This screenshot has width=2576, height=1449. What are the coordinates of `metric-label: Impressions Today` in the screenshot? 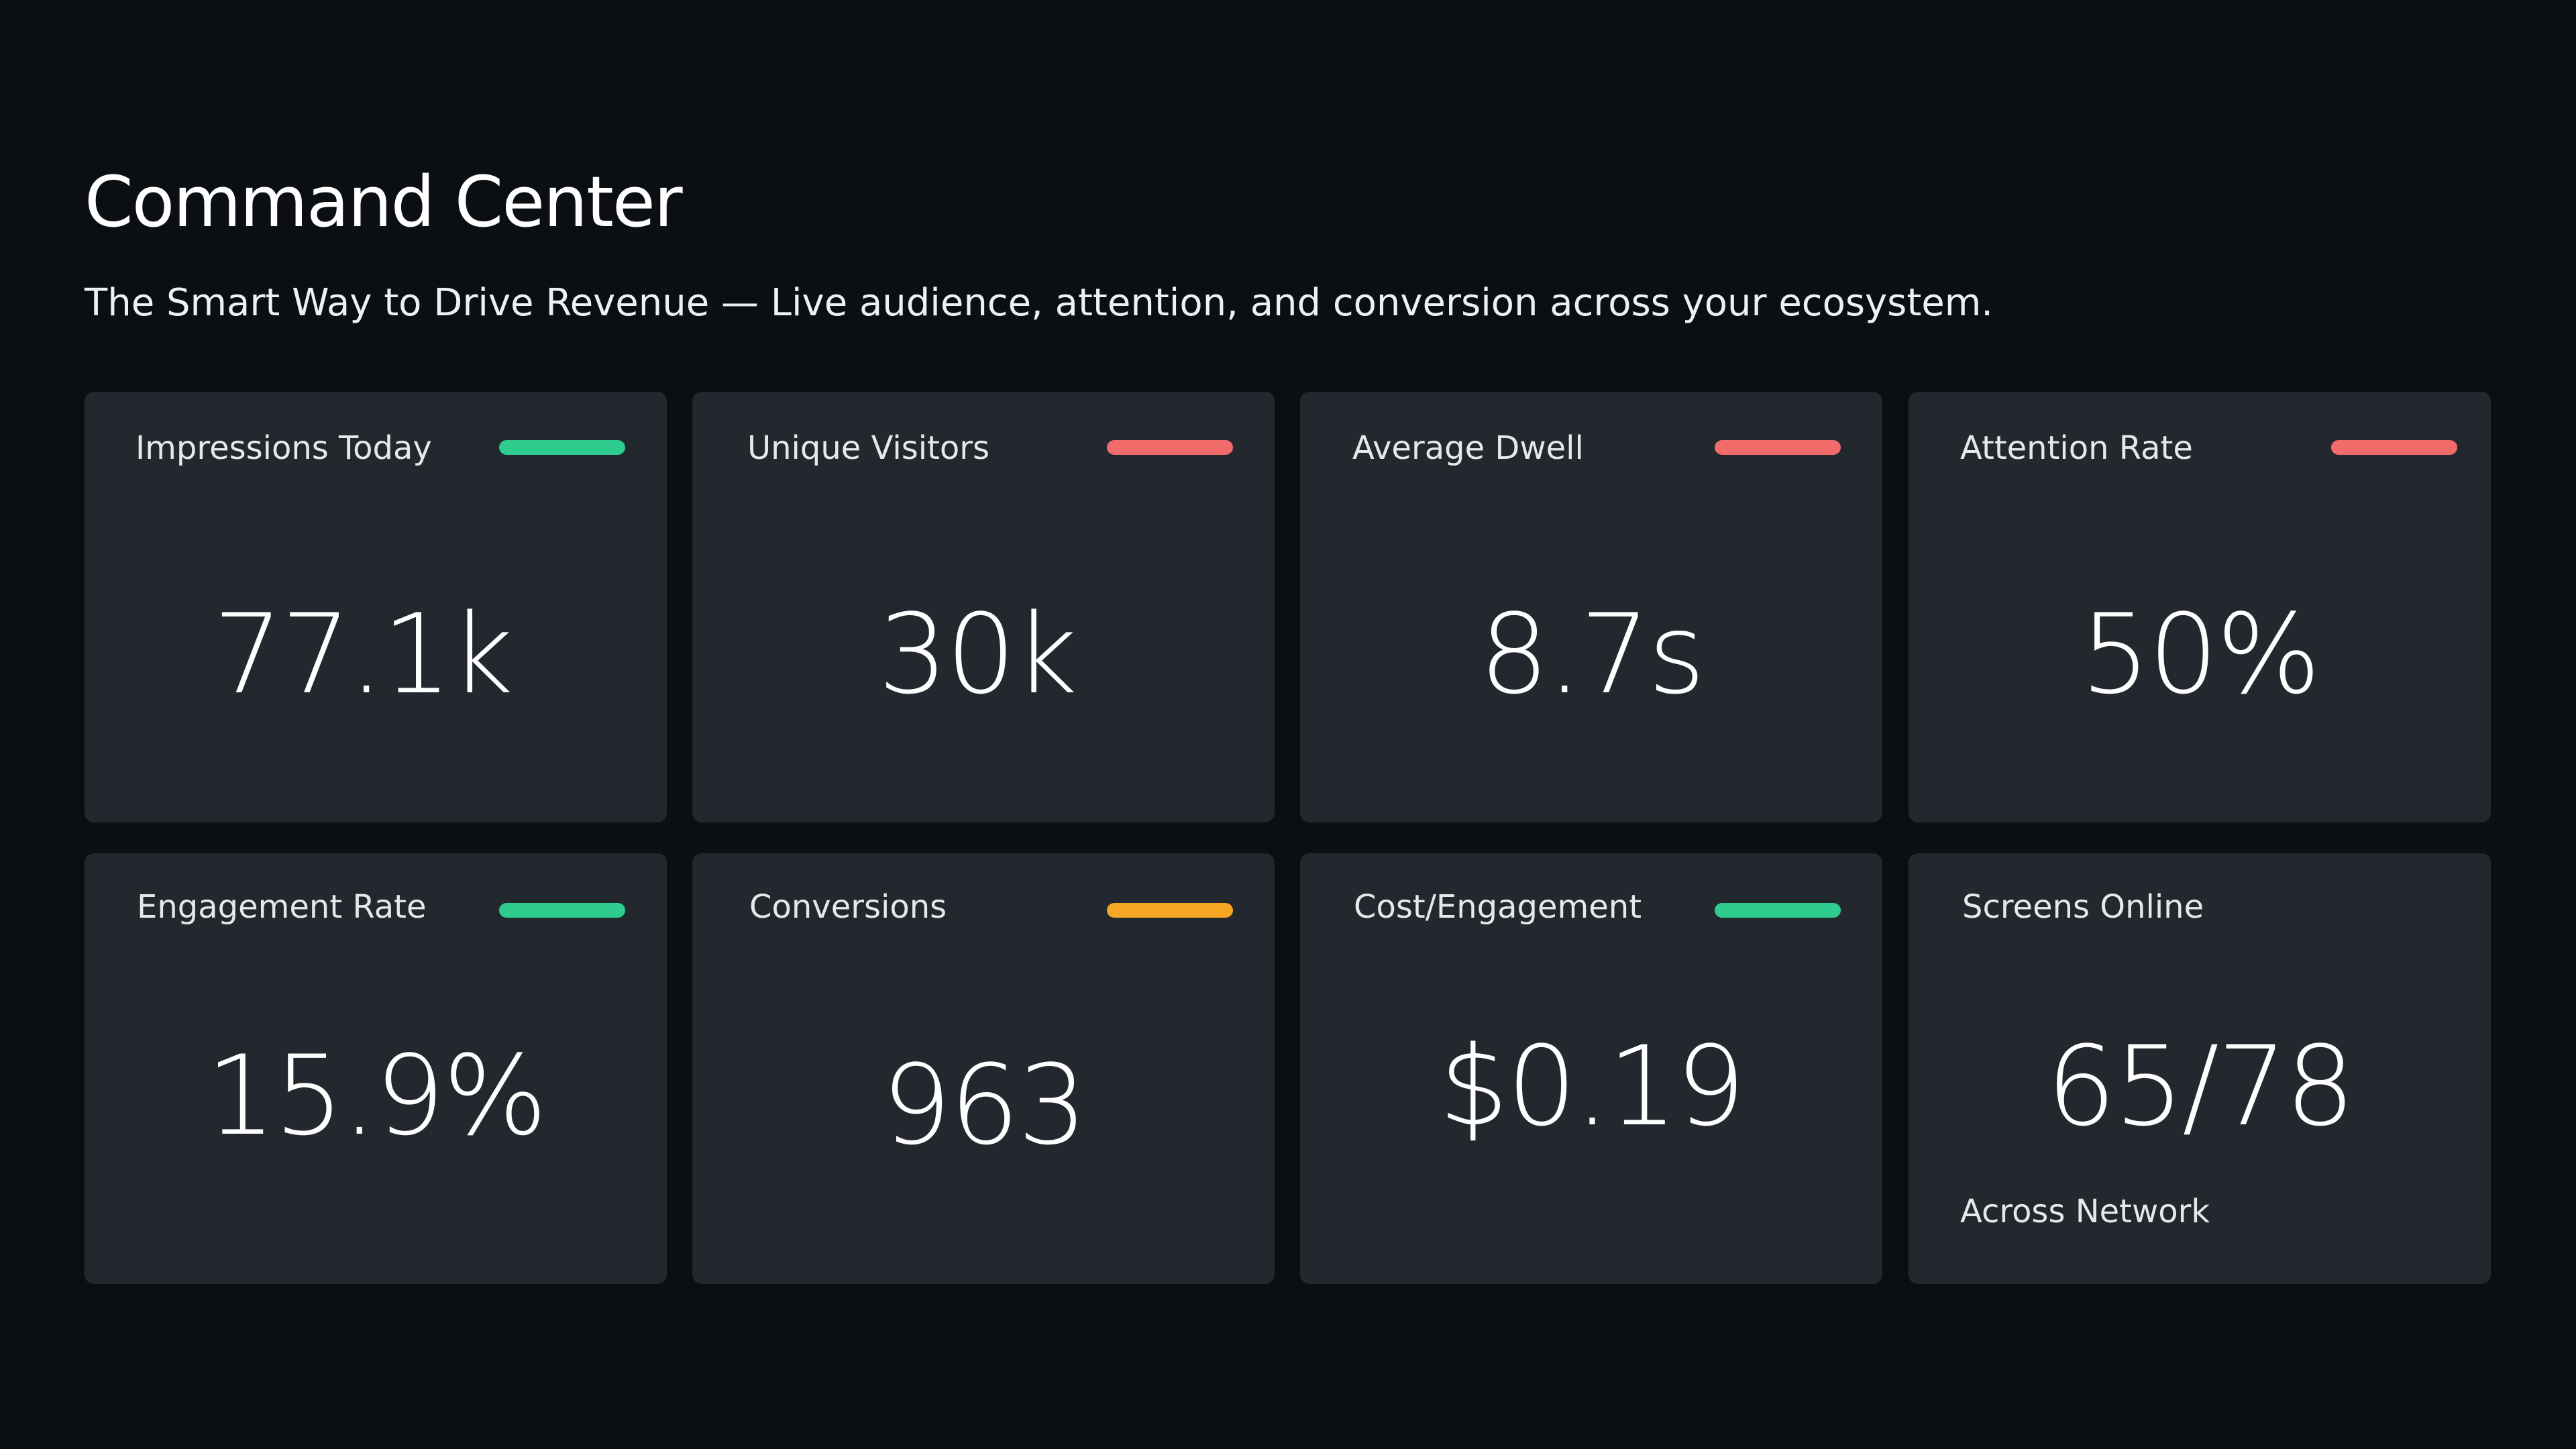 It's located at (284, 448).